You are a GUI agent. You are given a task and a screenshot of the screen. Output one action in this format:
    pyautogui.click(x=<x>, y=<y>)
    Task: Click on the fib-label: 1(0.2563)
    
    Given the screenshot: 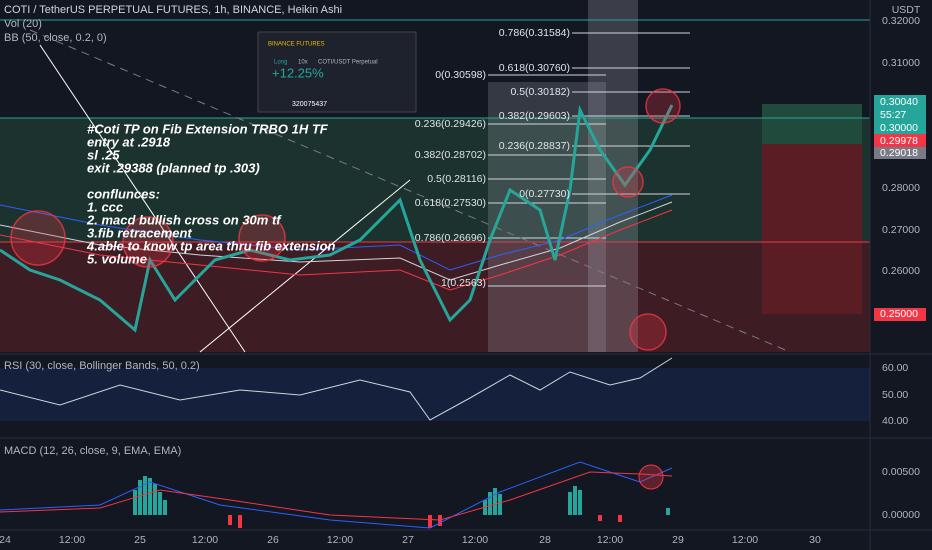 What is the action you would take?
    pyautogui.click(x=463, y=283)
    